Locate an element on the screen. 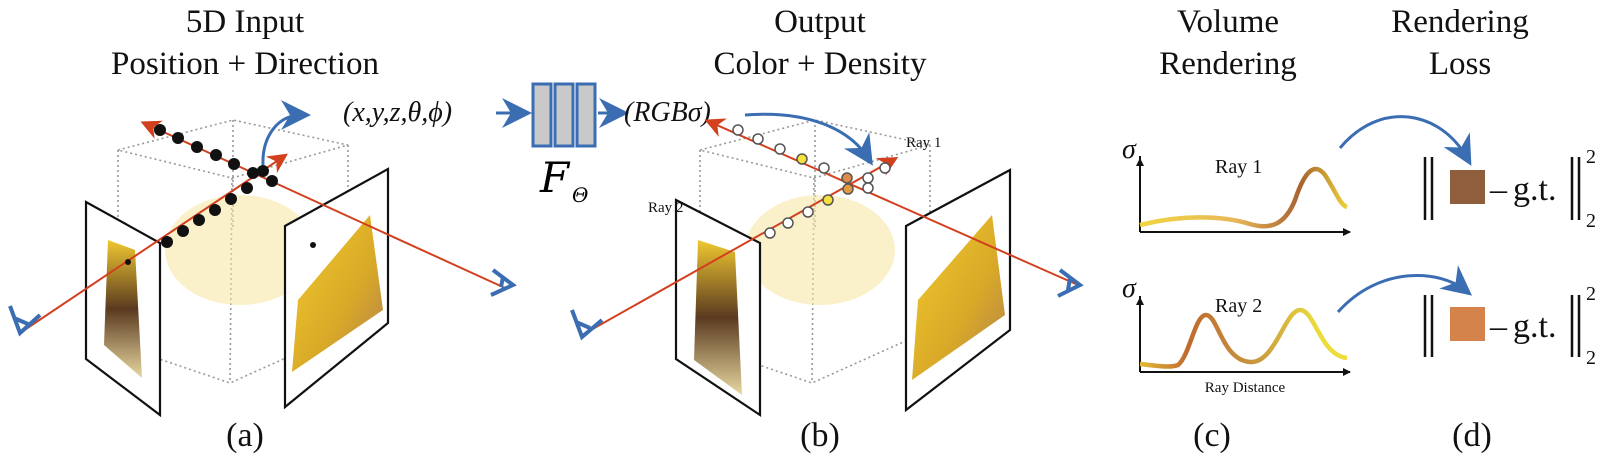  query-arrow is located at coordinates (286, 133).